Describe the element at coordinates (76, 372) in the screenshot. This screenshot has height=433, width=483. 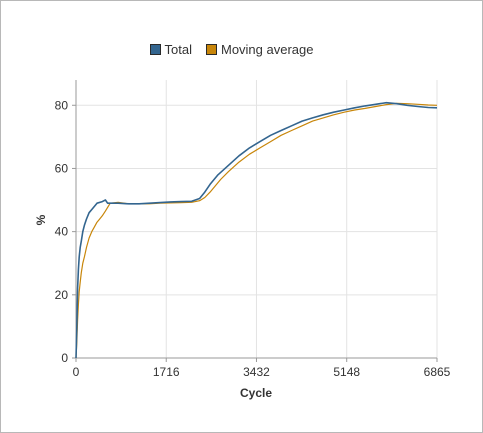
I see `x-tick-label: 0` at that location.